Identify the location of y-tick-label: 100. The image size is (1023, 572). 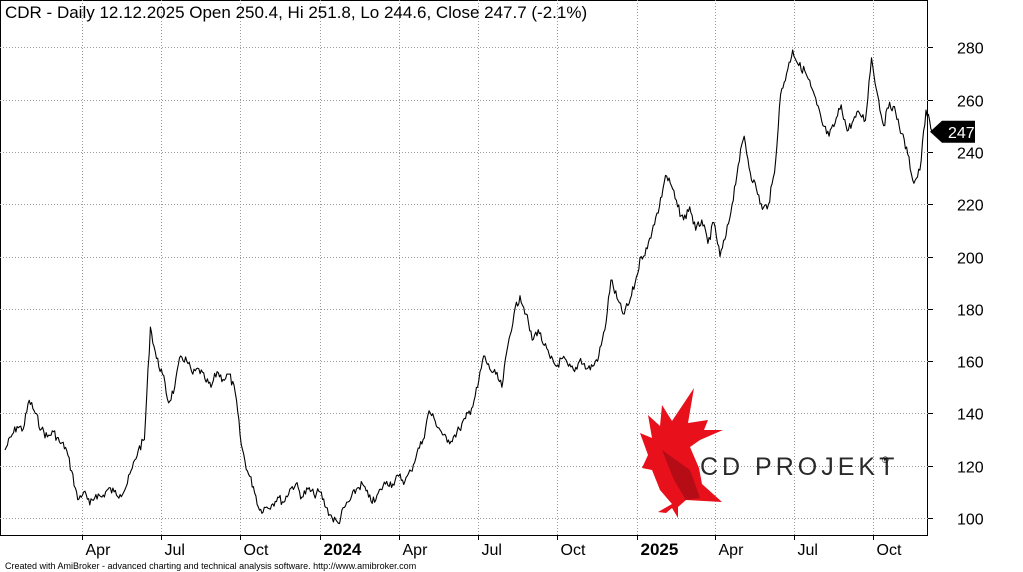
(970, 520).